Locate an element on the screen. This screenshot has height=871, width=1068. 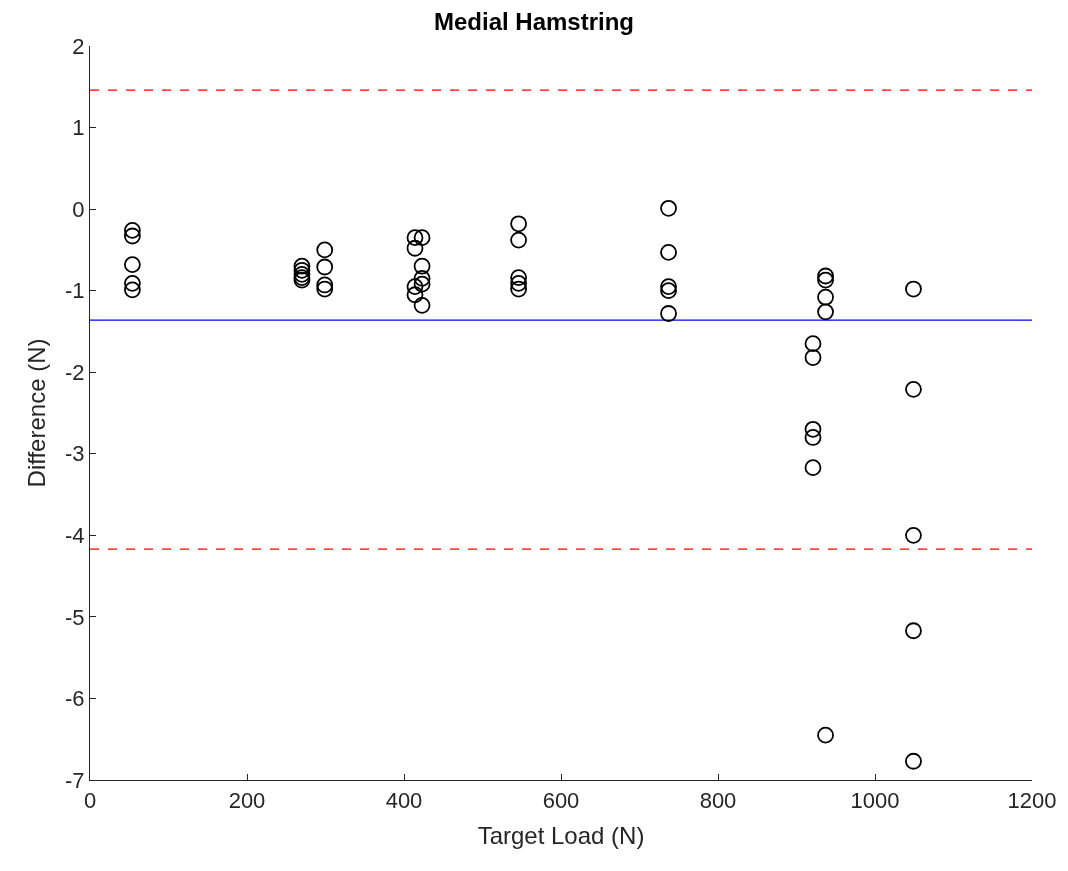
y-tick-label: -2 is located at coordinates (74, 372).